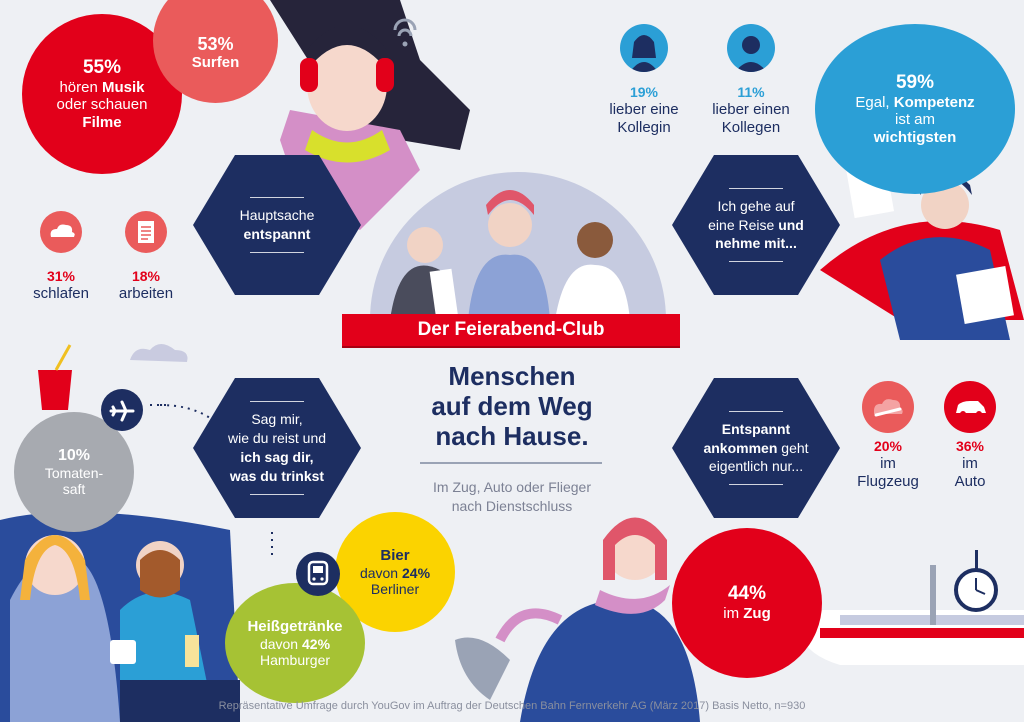  I want to click on title-divider, so click(511, 463).